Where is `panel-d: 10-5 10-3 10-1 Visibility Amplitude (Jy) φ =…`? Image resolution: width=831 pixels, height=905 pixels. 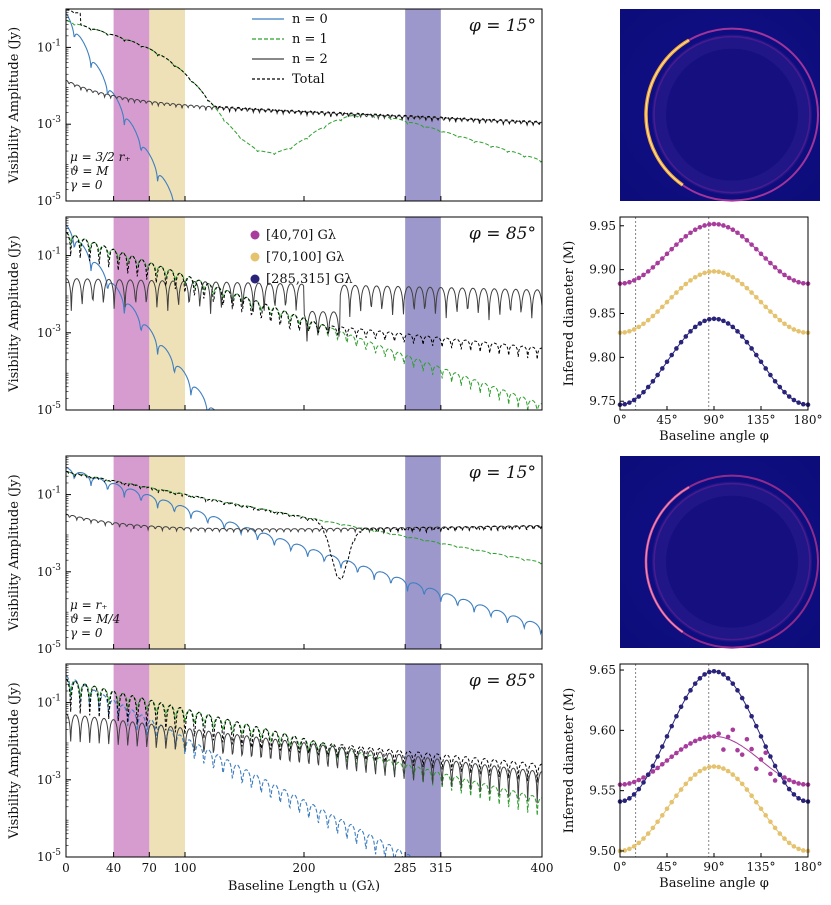 panel-d: 10-5 10-3 10-1 Visibility Amplitude (Jy) φ =… is located at coordinates (275, 555).